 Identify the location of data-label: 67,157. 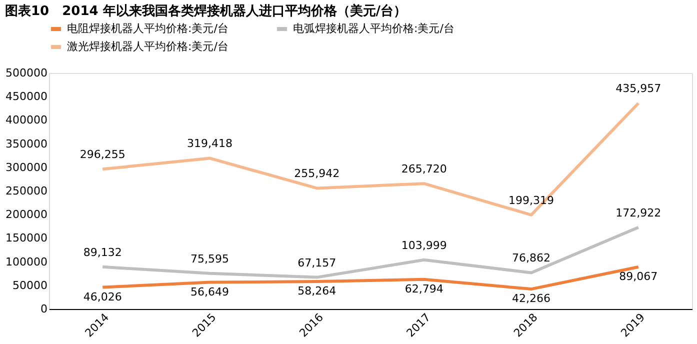
(317, 263).